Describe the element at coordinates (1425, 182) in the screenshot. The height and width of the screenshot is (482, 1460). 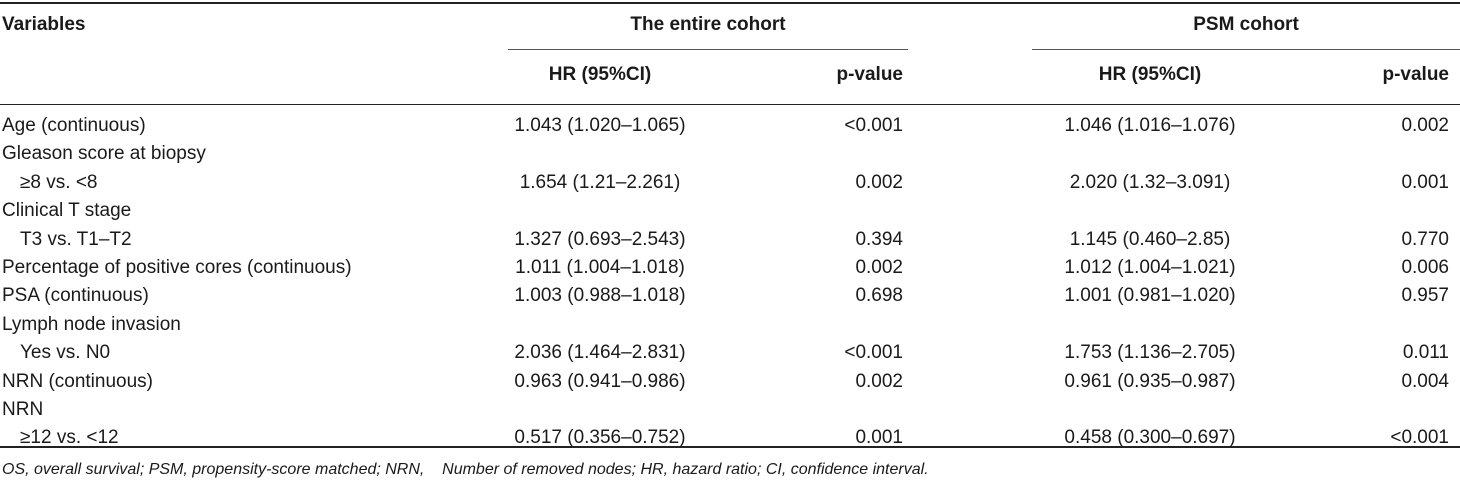
I see `cell-p-psm: 0.001` at that location.